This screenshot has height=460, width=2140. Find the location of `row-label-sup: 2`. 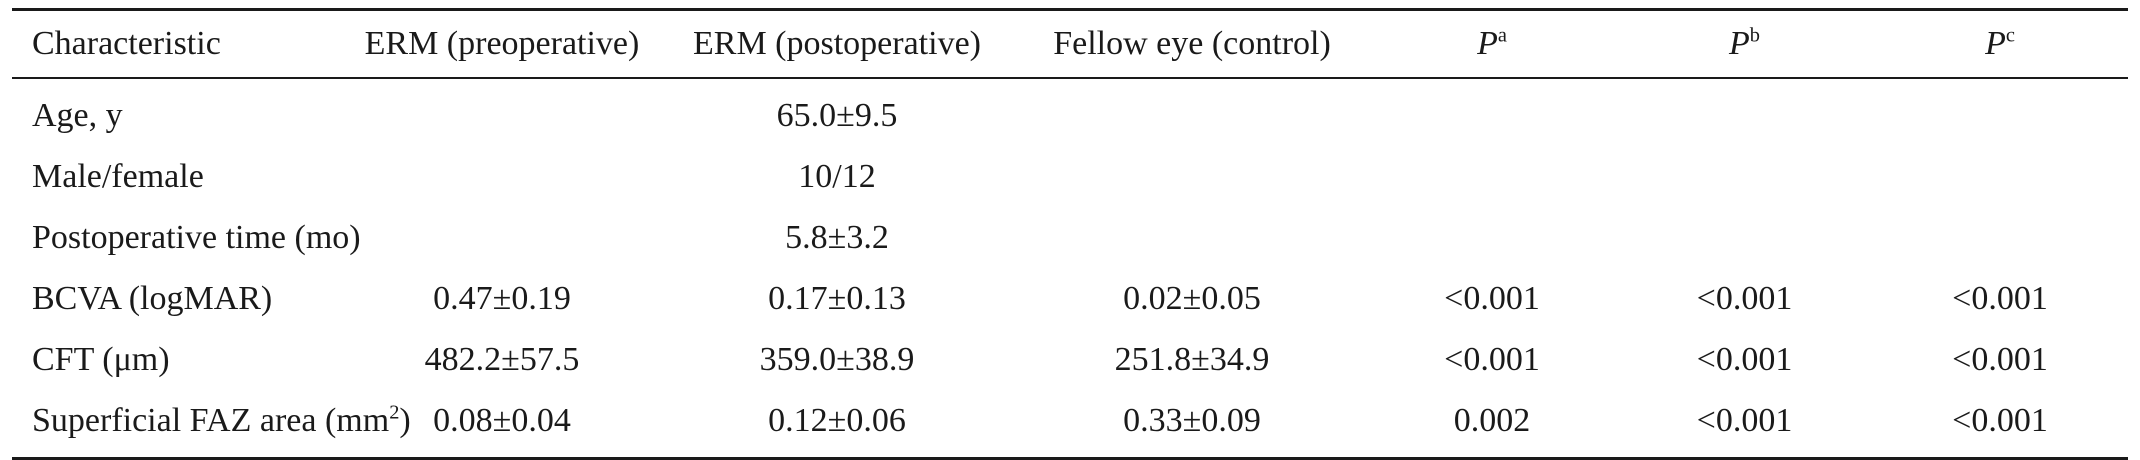

row-label-sup: 2 is located at coordinates (394, 412).